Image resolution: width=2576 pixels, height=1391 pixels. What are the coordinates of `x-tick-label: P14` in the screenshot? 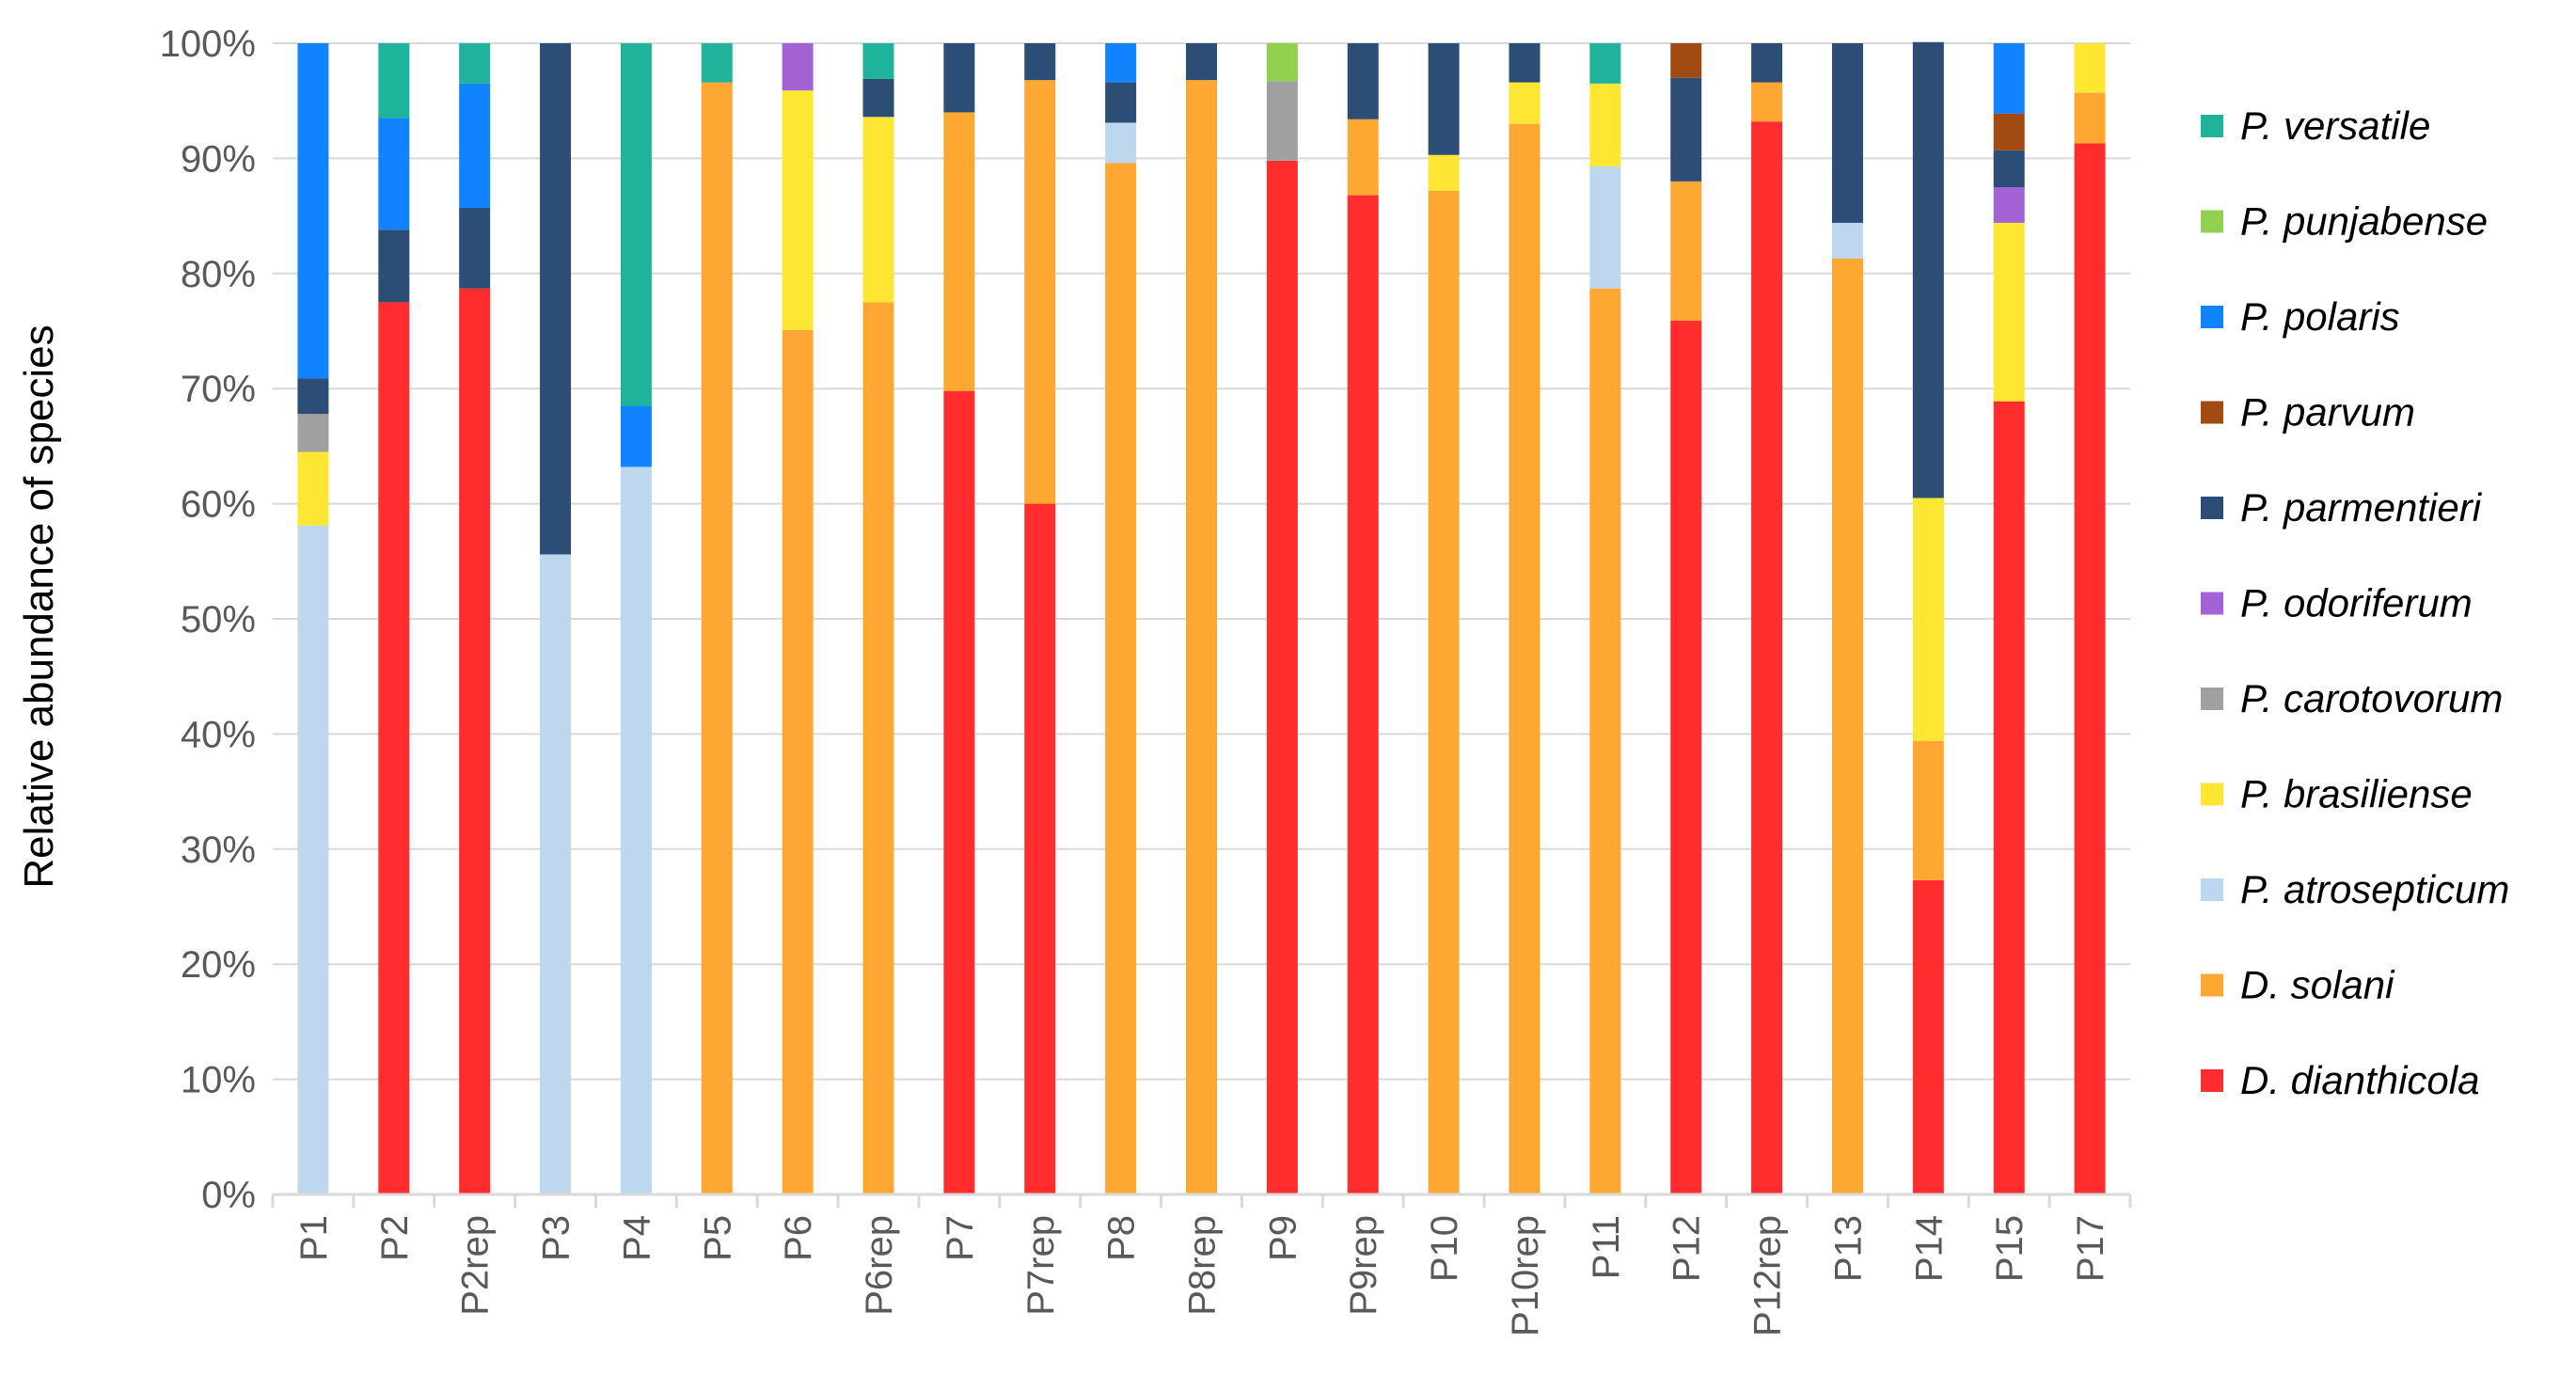 It's located at (1929, 1248).